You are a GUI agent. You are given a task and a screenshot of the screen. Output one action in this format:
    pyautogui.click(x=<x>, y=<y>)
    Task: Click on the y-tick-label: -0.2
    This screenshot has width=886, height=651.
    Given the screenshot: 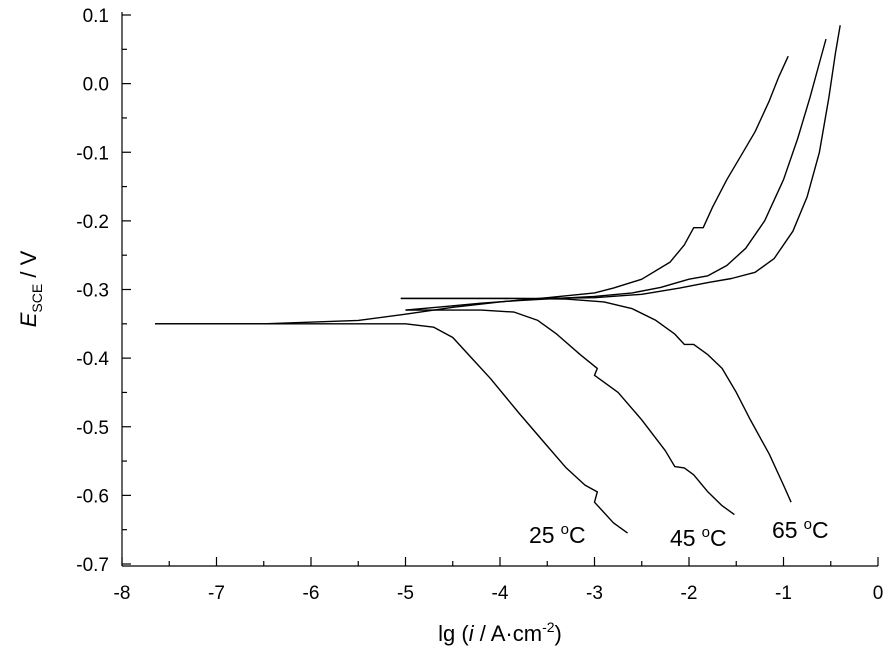 What is the action you would take?
    pyautogui.click(x=92, y=222)
    